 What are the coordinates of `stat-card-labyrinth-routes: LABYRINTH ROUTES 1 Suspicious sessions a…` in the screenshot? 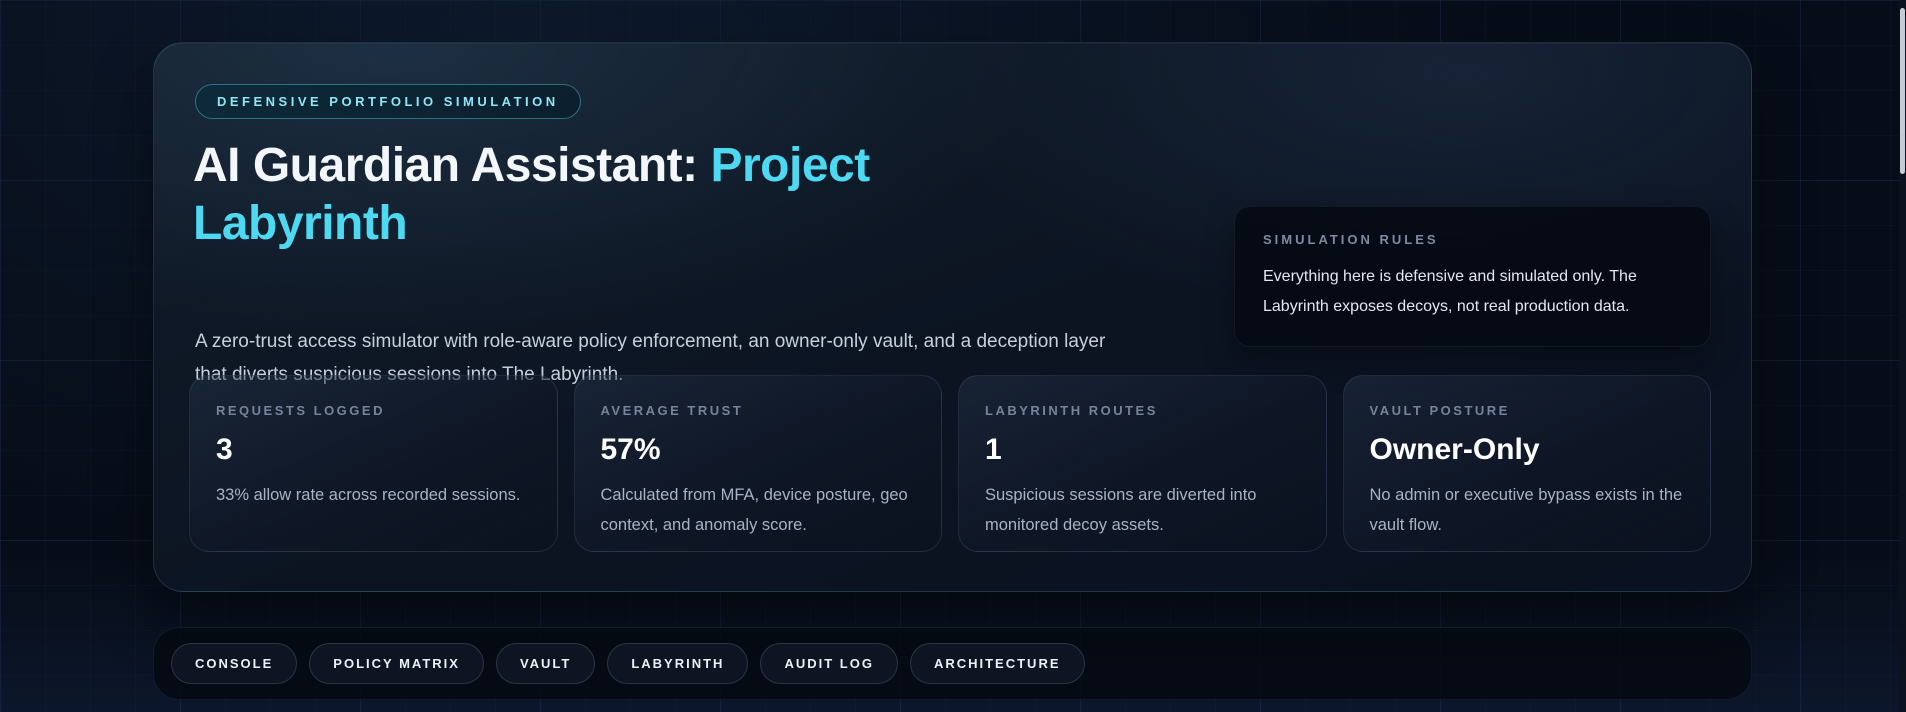 It's located at (1142, 463).